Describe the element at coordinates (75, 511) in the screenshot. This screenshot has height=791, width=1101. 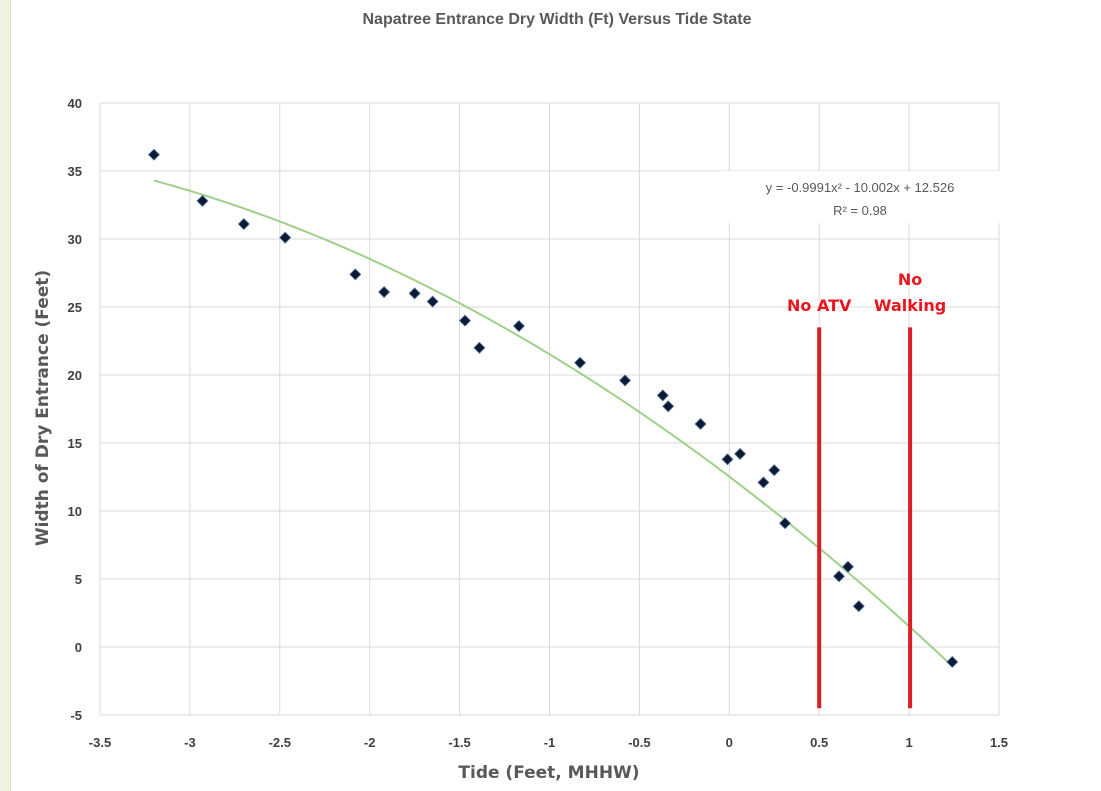
I see `y-tick-label: 10` at that location.